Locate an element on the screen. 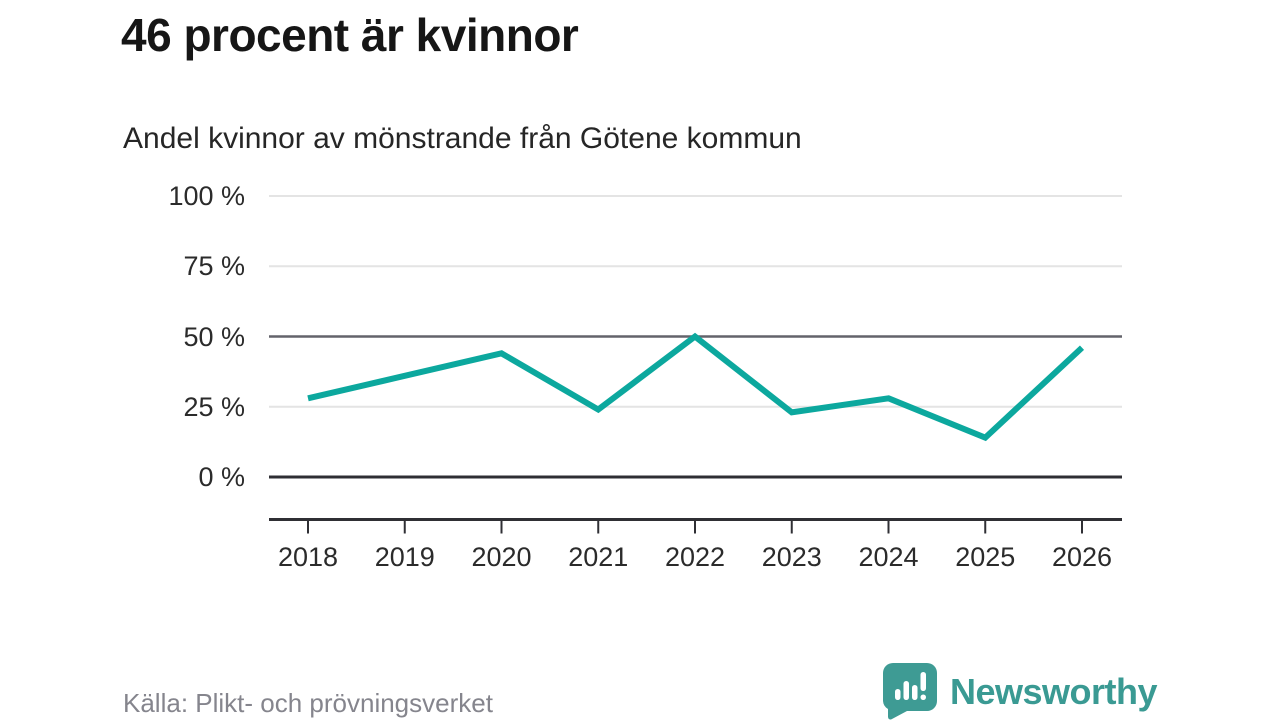 Image resolution: width=1280 pixels, height=720 pixels. y-axis-tick-label: 75 % is located at coordinates (214, 266).